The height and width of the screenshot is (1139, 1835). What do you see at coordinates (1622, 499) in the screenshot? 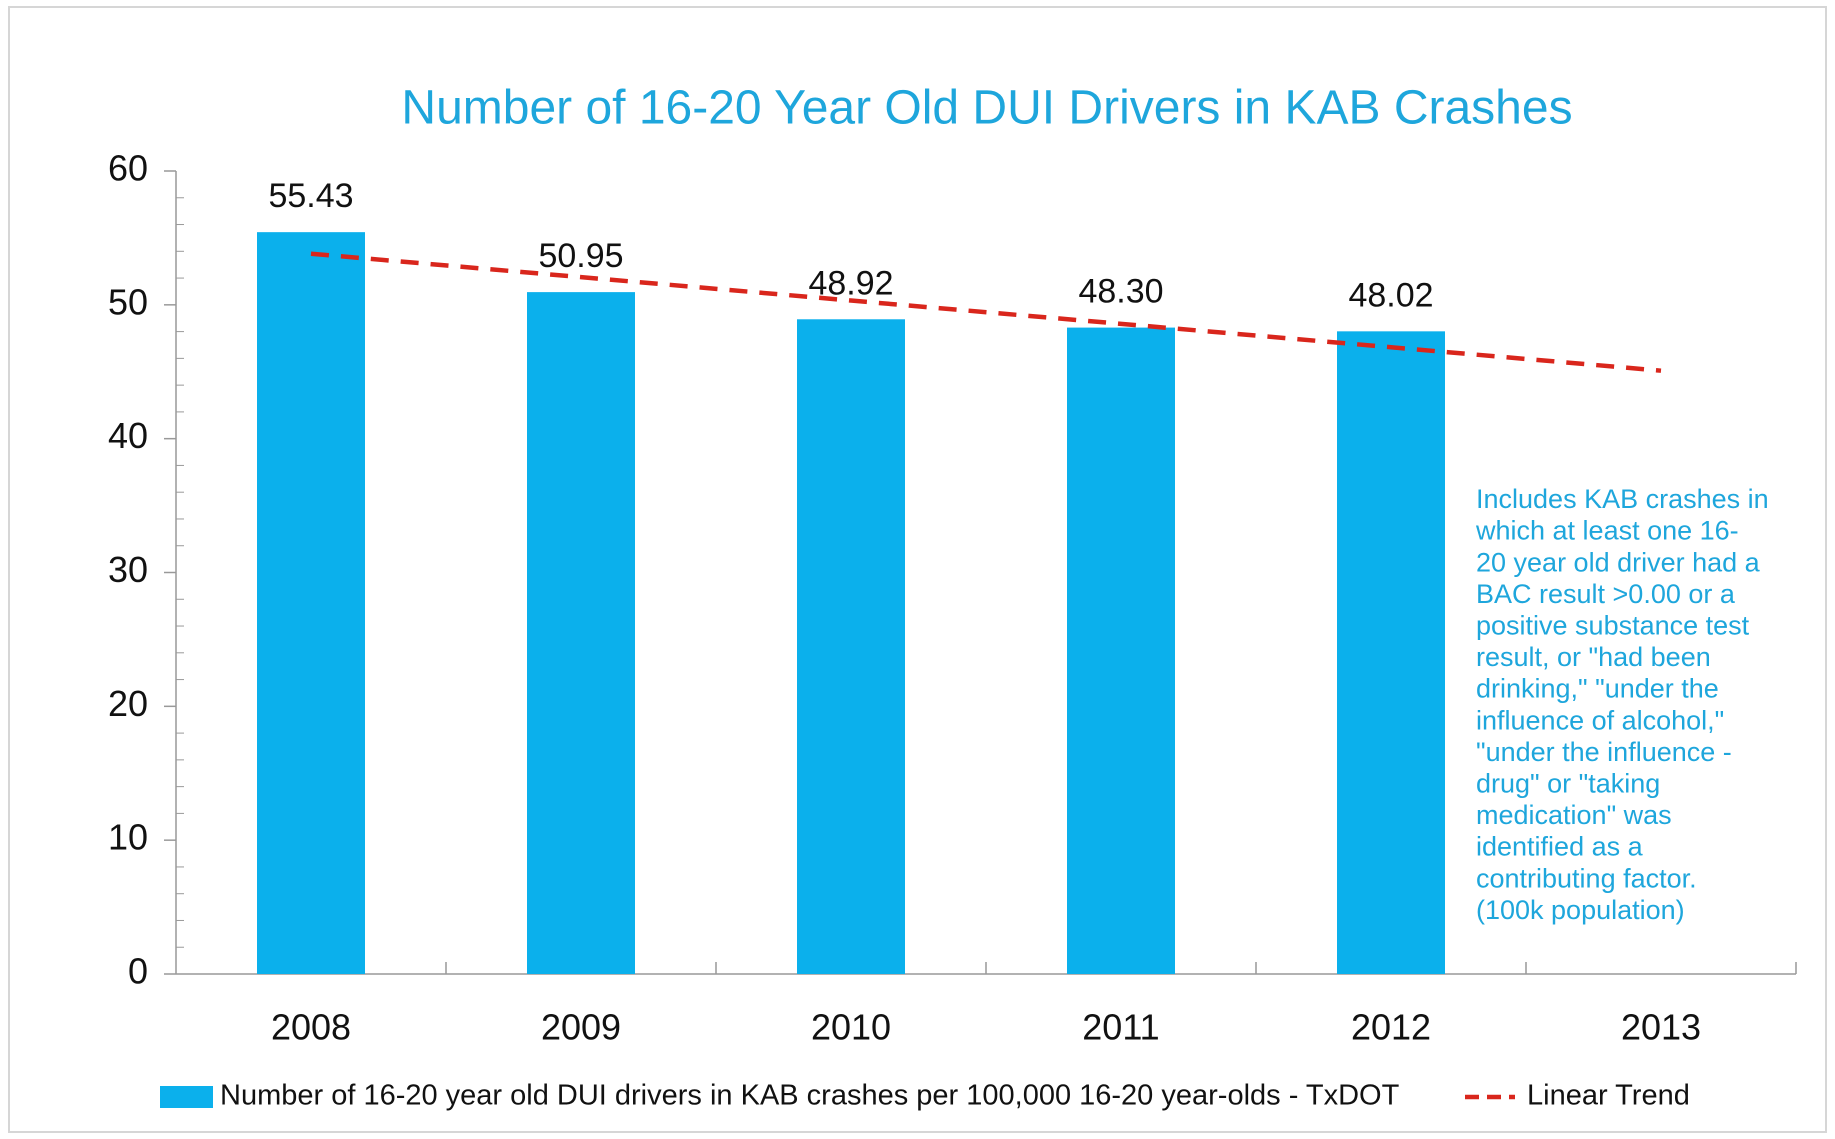
I see `annotation-line: Includes KAB crashes in` at bounding box center [1622, 499].